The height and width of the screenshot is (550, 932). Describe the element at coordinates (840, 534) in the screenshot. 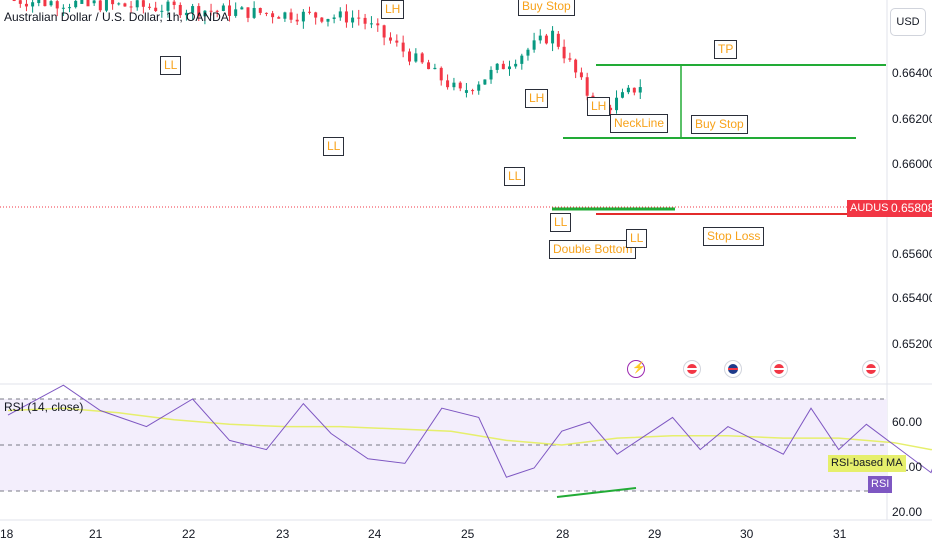

I see `time-tick: 31` at that location.